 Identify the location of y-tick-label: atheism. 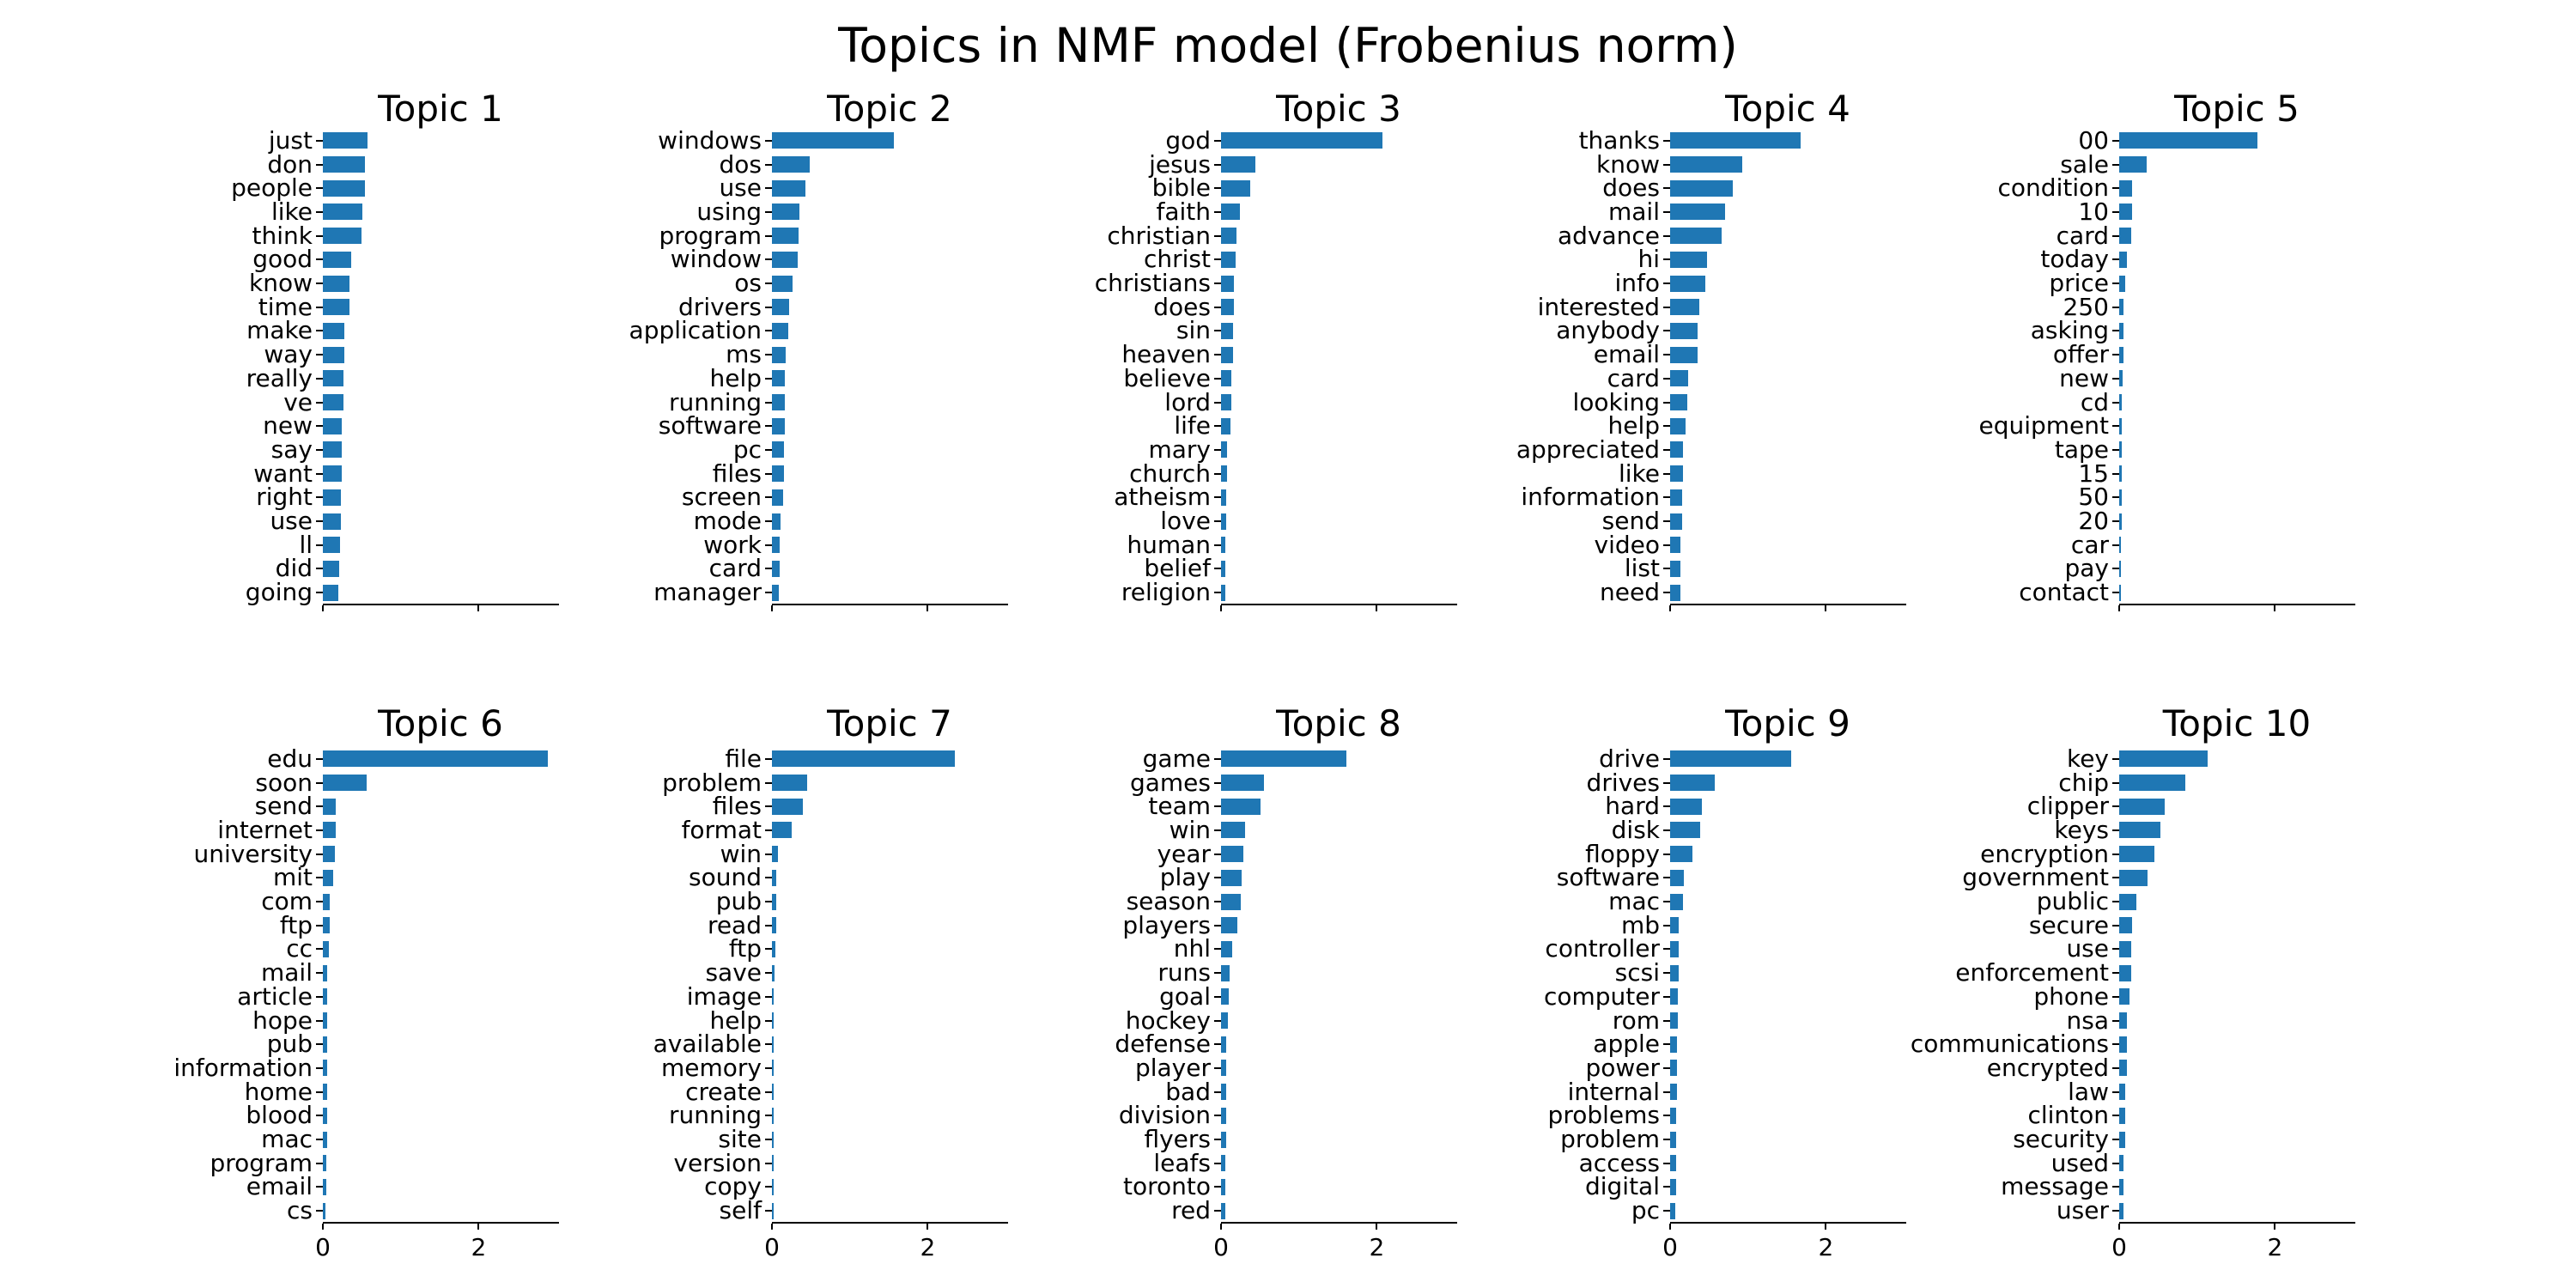
(1162, 497).